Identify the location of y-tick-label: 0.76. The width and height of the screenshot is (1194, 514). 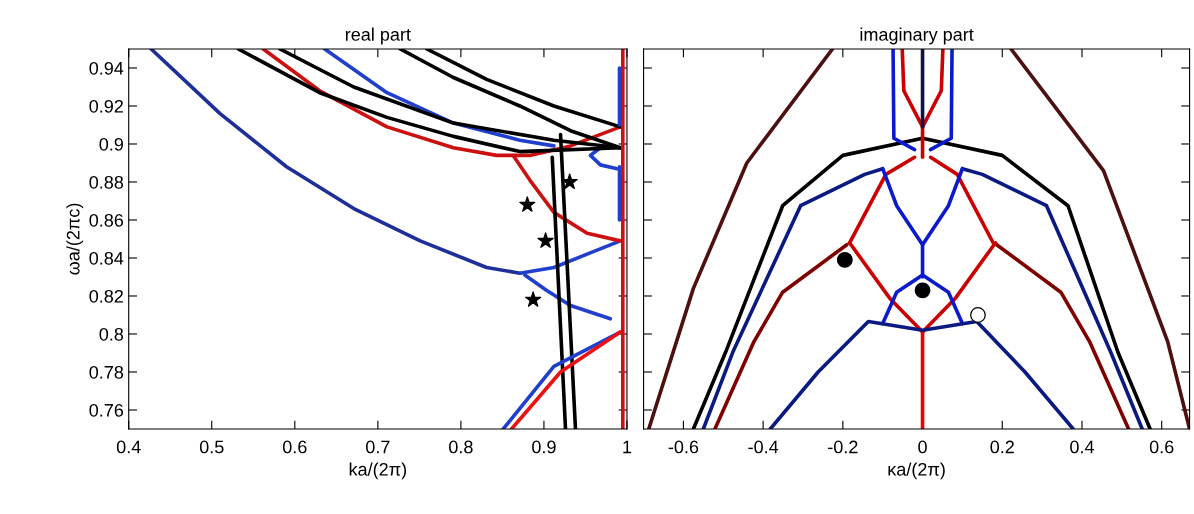
(106, 410).